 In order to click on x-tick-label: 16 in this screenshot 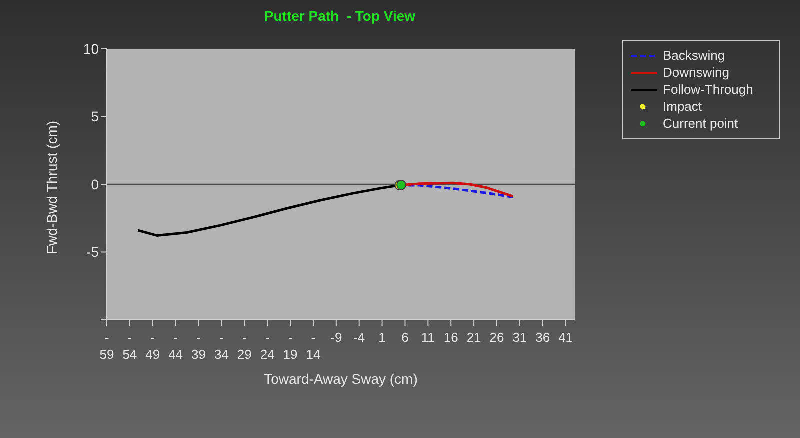, I will do `click(451, 337)`.